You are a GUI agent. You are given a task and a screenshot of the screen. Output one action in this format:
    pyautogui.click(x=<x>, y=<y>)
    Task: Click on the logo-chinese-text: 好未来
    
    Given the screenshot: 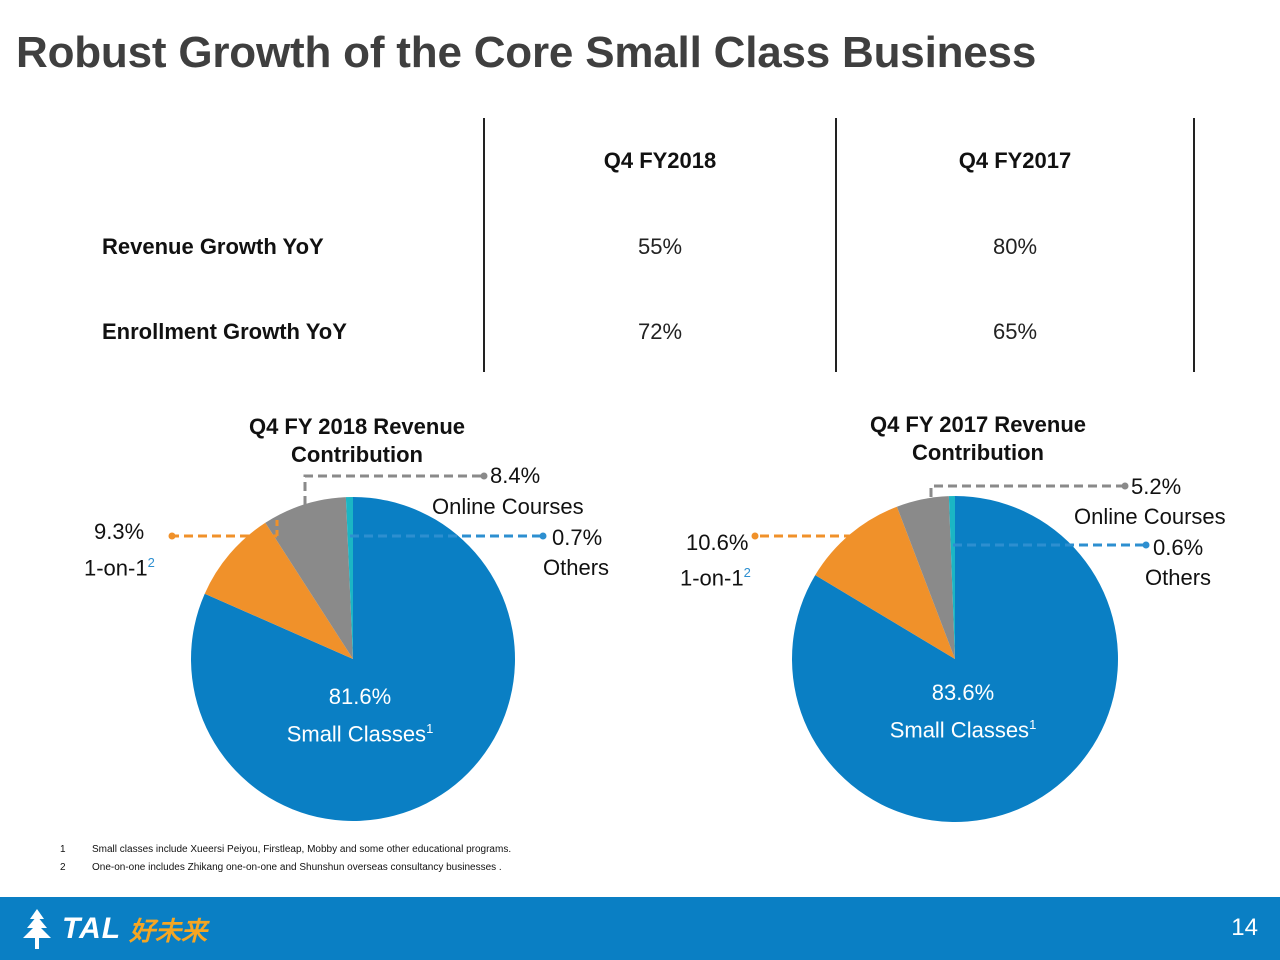 What is the action you would take?
    pyautogui.click(x=168, y=930)
    